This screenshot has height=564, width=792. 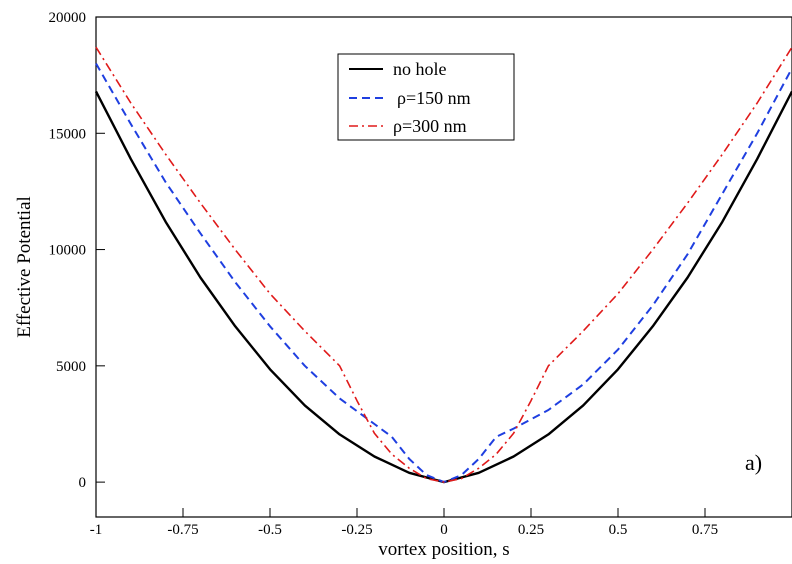 I want to click on x-tick-label: 0, so click(x=444, y=530).